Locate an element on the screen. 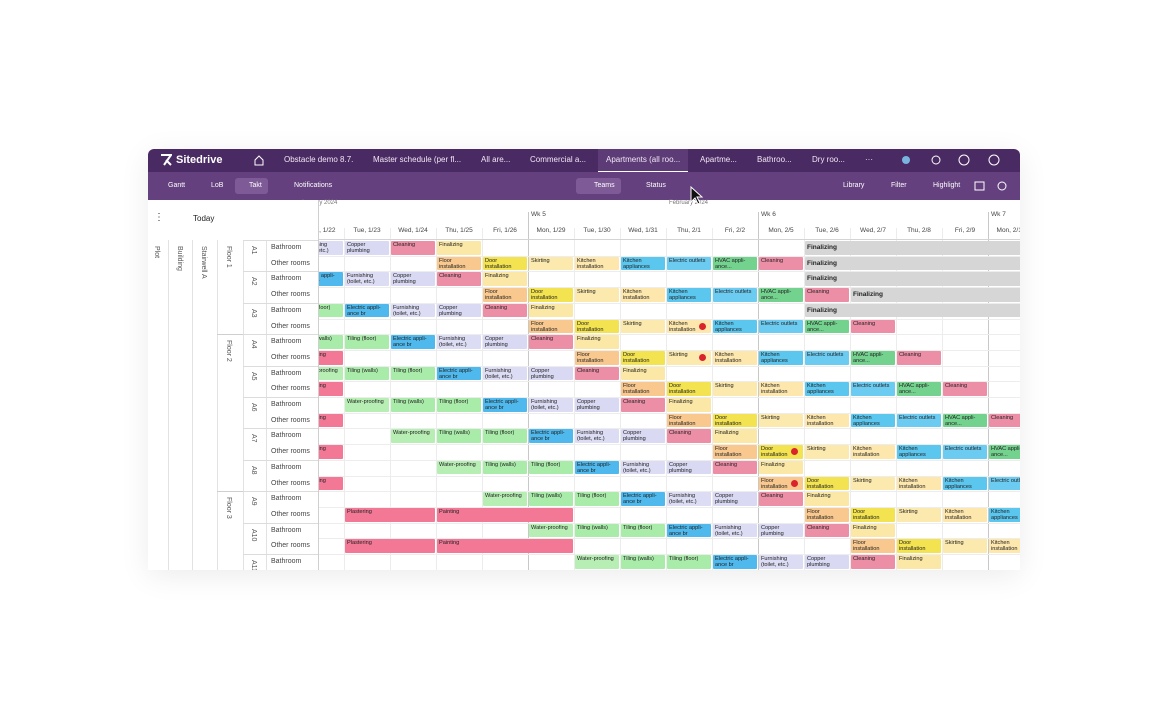 This screenshot has width=1168, height=720. teams-button: Teams is located at coordinates (598, 186).